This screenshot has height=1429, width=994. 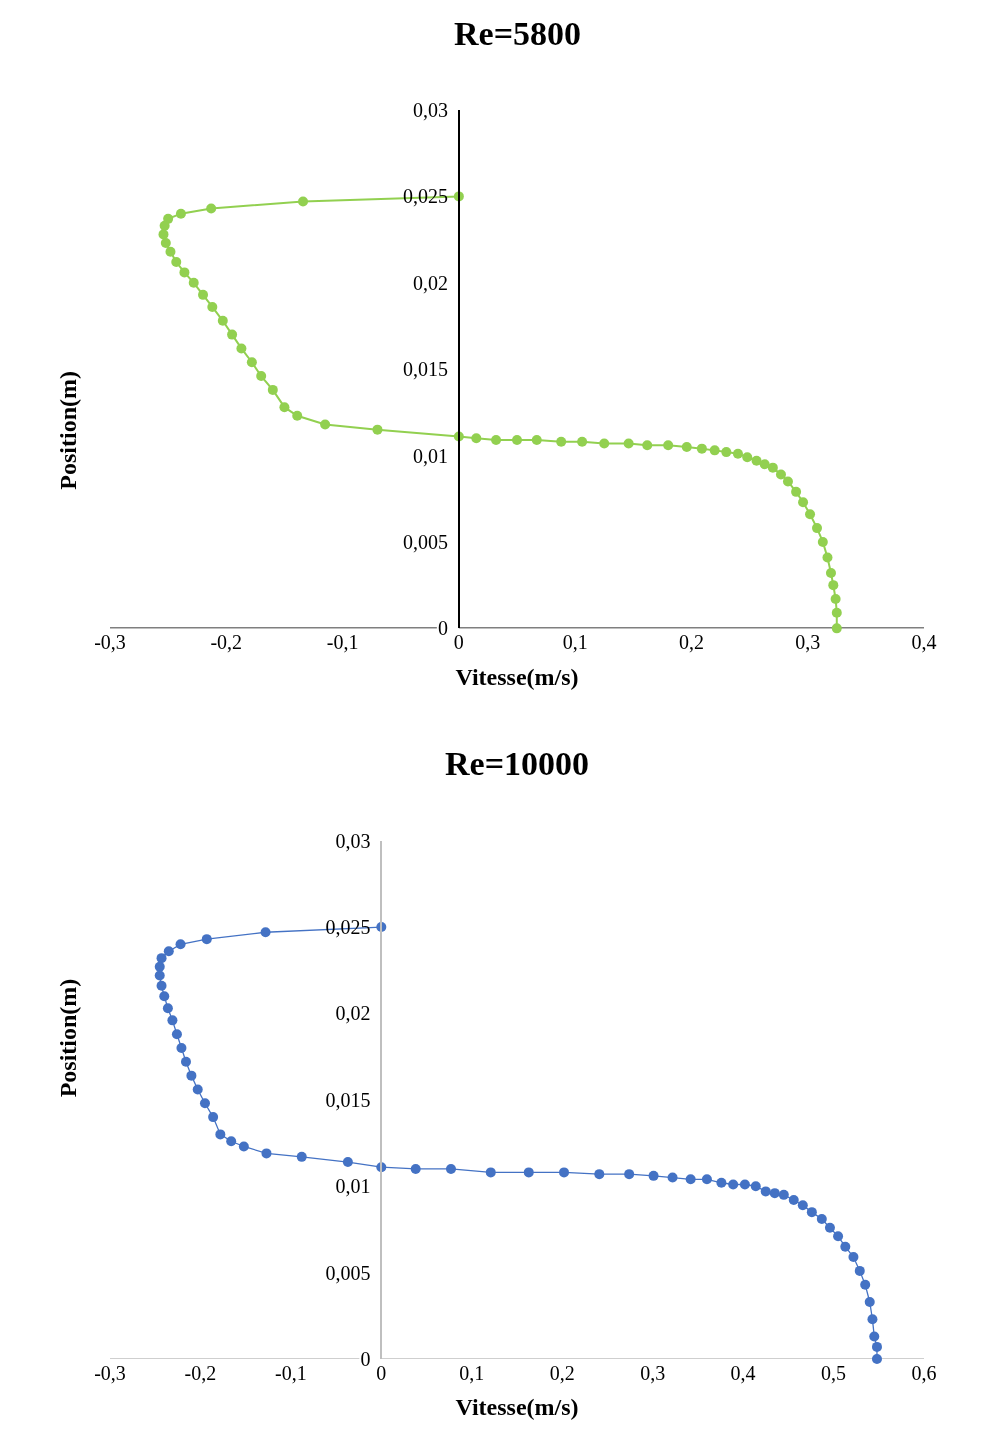 What do you see at coordinates (431, 282) in the screenshot?
I see `y-tick-label: 0,02` at bounding box center [431, 282].